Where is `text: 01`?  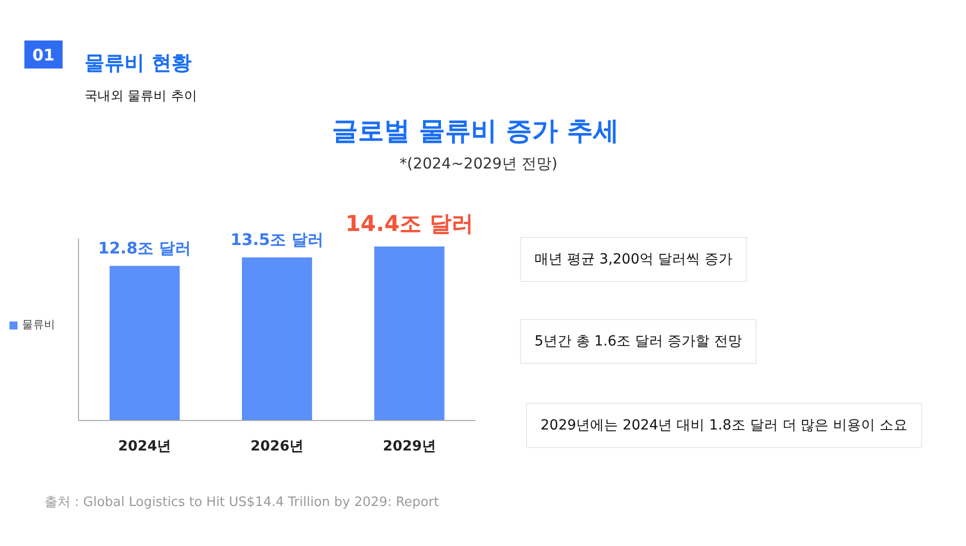 text: 01 is located at coordinates (43, 55).